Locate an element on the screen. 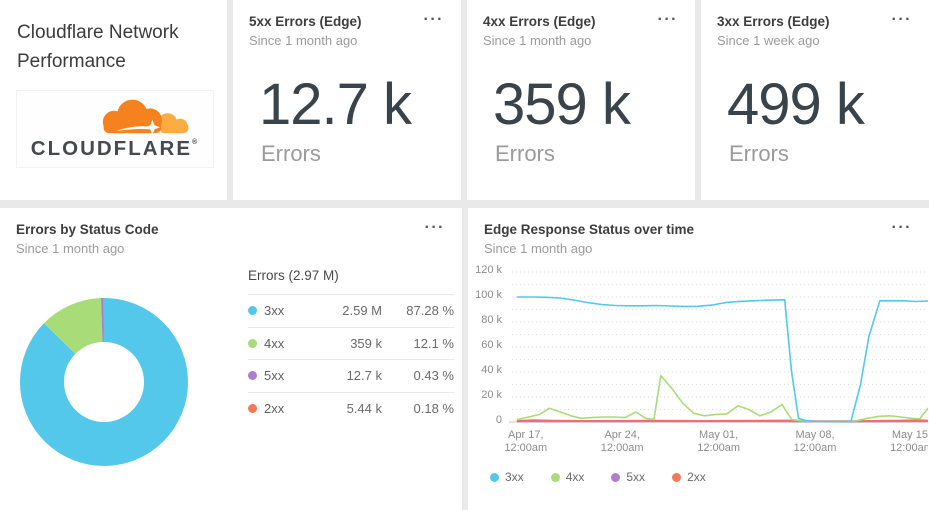  legend-label: 2xx is located at coordinates (696, 477).